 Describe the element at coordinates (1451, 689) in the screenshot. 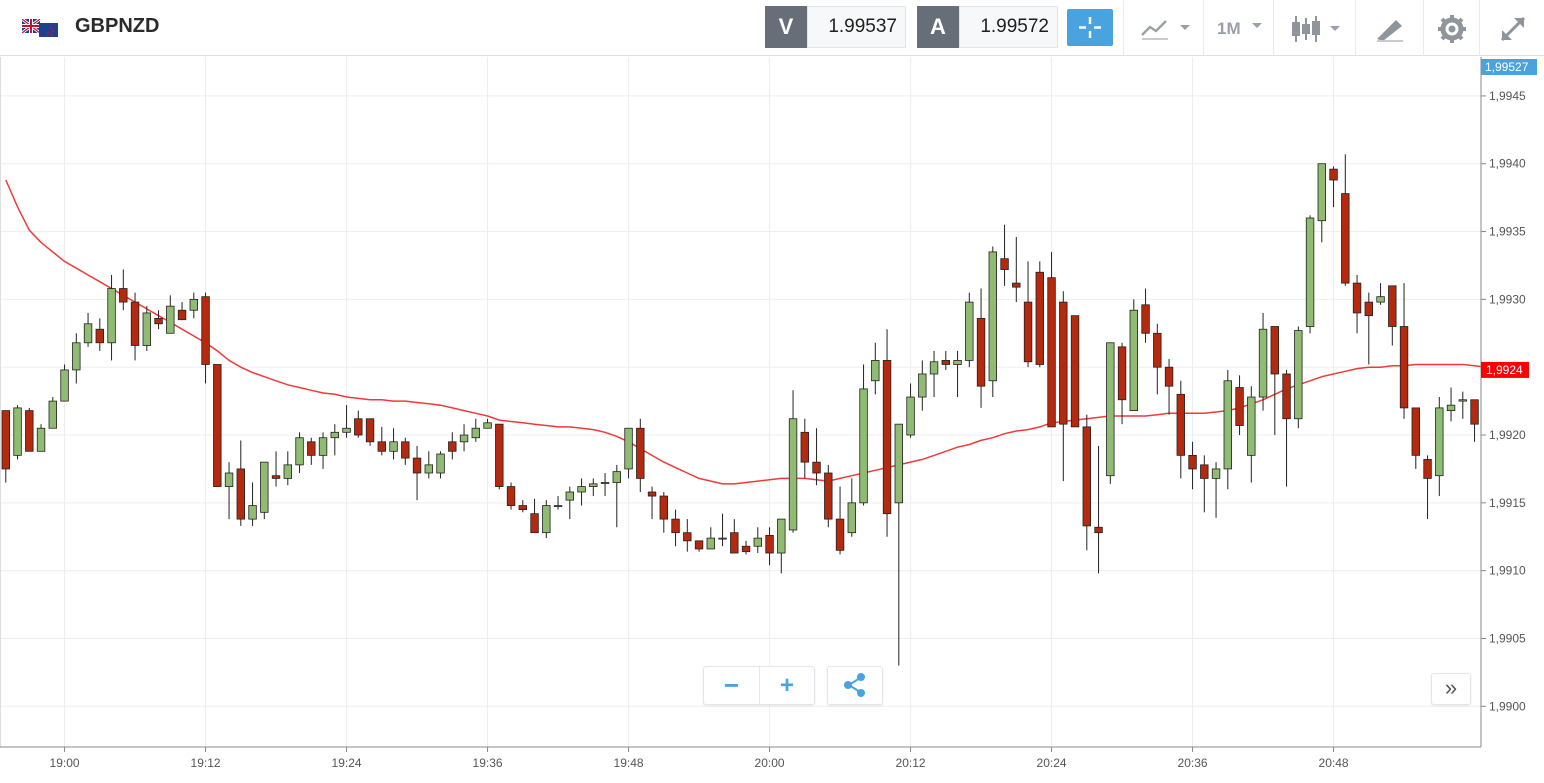

I see `scroll-right-button: »` at that location.